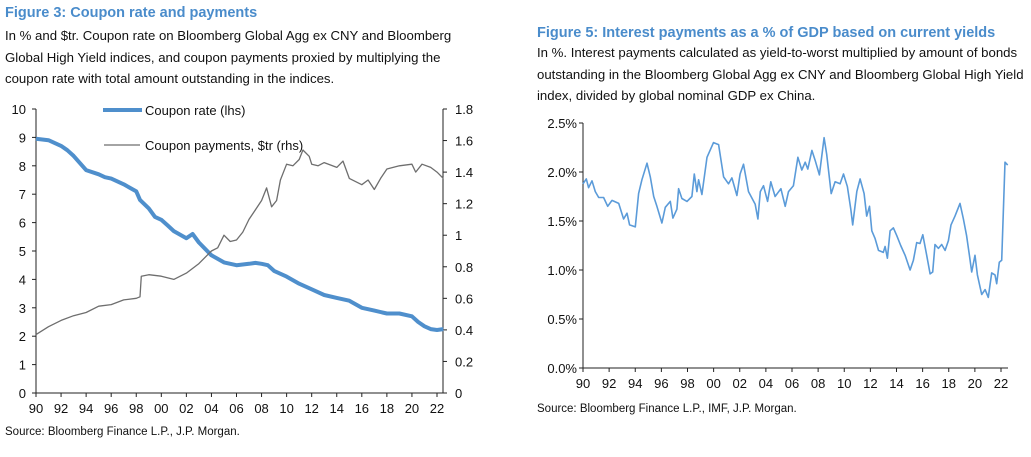  I want to click on right-y-tick-label: 1.4, so click(464, 172).